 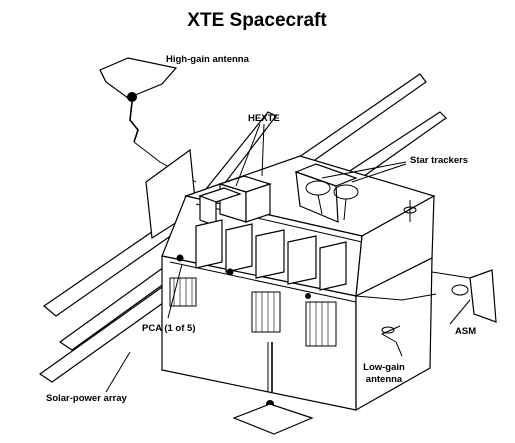 What do you see at coordinates (253, 300) in the screenshot?
I see `radiator-grids` at bounding box center [253, 300].